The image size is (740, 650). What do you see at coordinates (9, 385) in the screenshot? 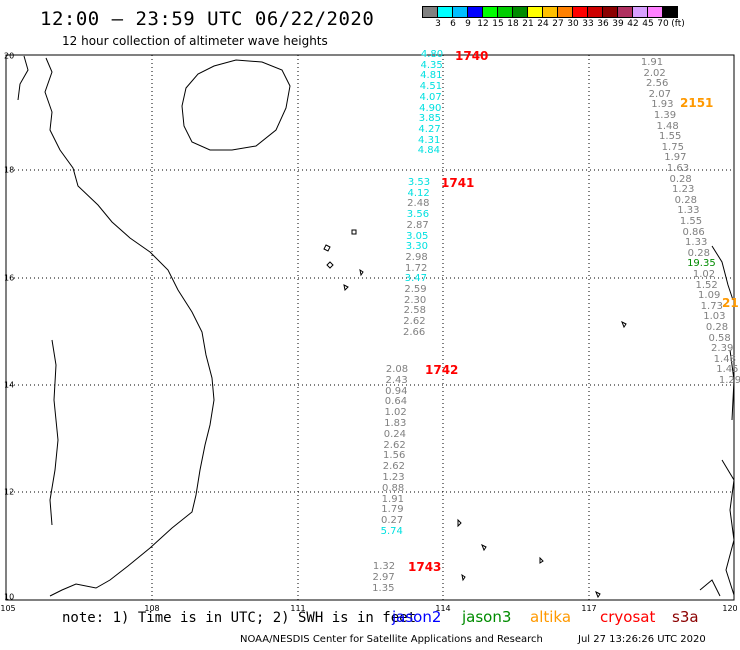
I see `lat-label: 14` at bounding box center [9, 385].